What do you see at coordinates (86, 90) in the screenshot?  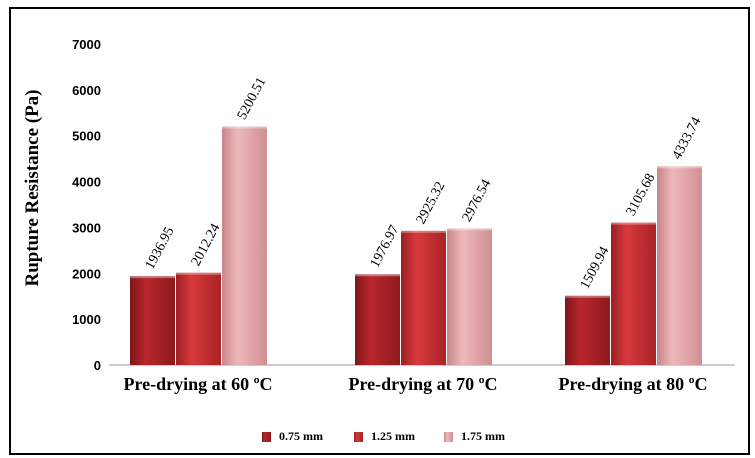 I see `y-tick-label: 6000` at bounding box center [86, 90].